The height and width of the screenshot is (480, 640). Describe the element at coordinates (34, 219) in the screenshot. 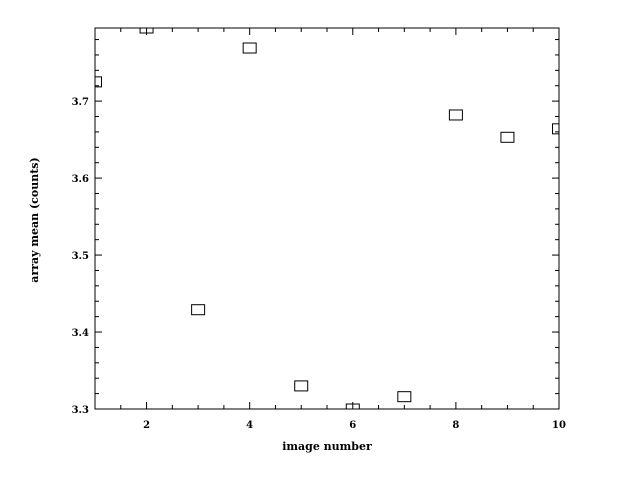

I see `y-axis-label: array mean (counts)` at that location.